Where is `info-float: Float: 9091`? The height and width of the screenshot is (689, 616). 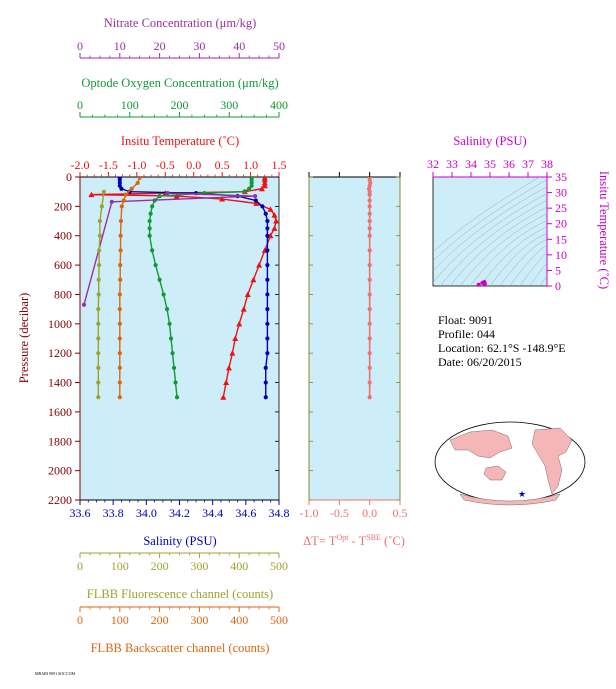
info-float: Float: 9091 is located at coordinates (465, 320).